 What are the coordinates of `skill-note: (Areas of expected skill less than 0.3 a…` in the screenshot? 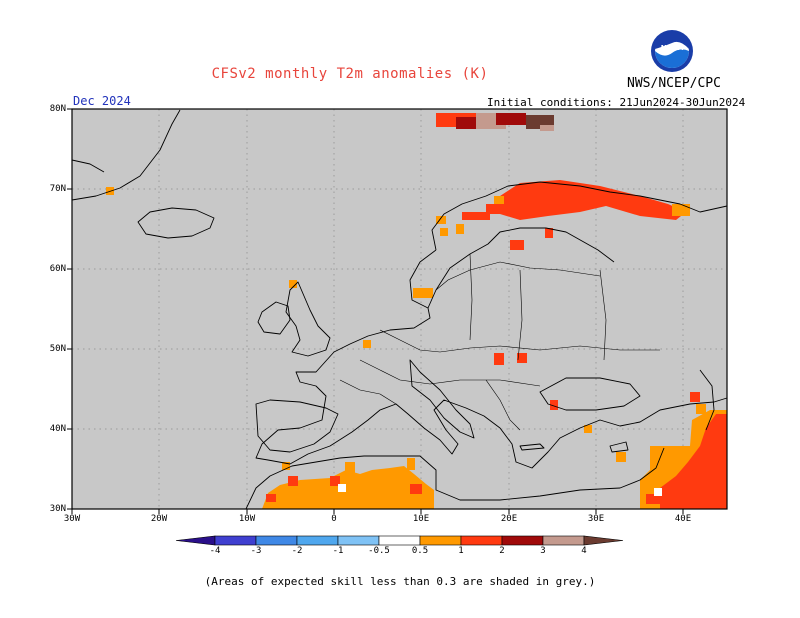 It's located at (400, 581).